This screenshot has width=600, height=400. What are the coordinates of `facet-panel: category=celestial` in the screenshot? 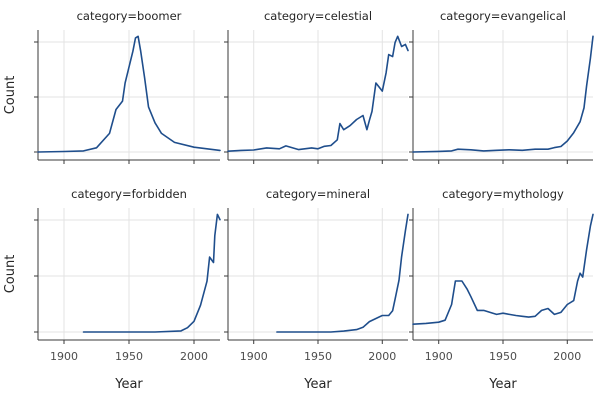 It's located at (316, 86).